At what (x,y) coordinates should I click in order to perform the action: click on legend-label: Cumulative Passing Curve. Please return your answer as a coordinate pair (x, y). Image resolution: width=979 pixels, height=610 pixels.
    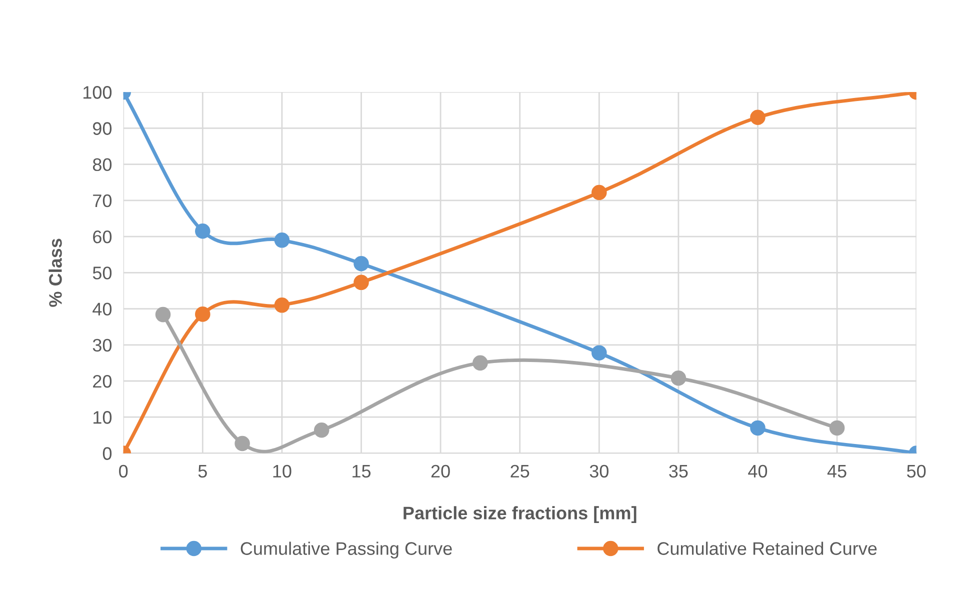
    Looking at the image, I should click on (346, 550).